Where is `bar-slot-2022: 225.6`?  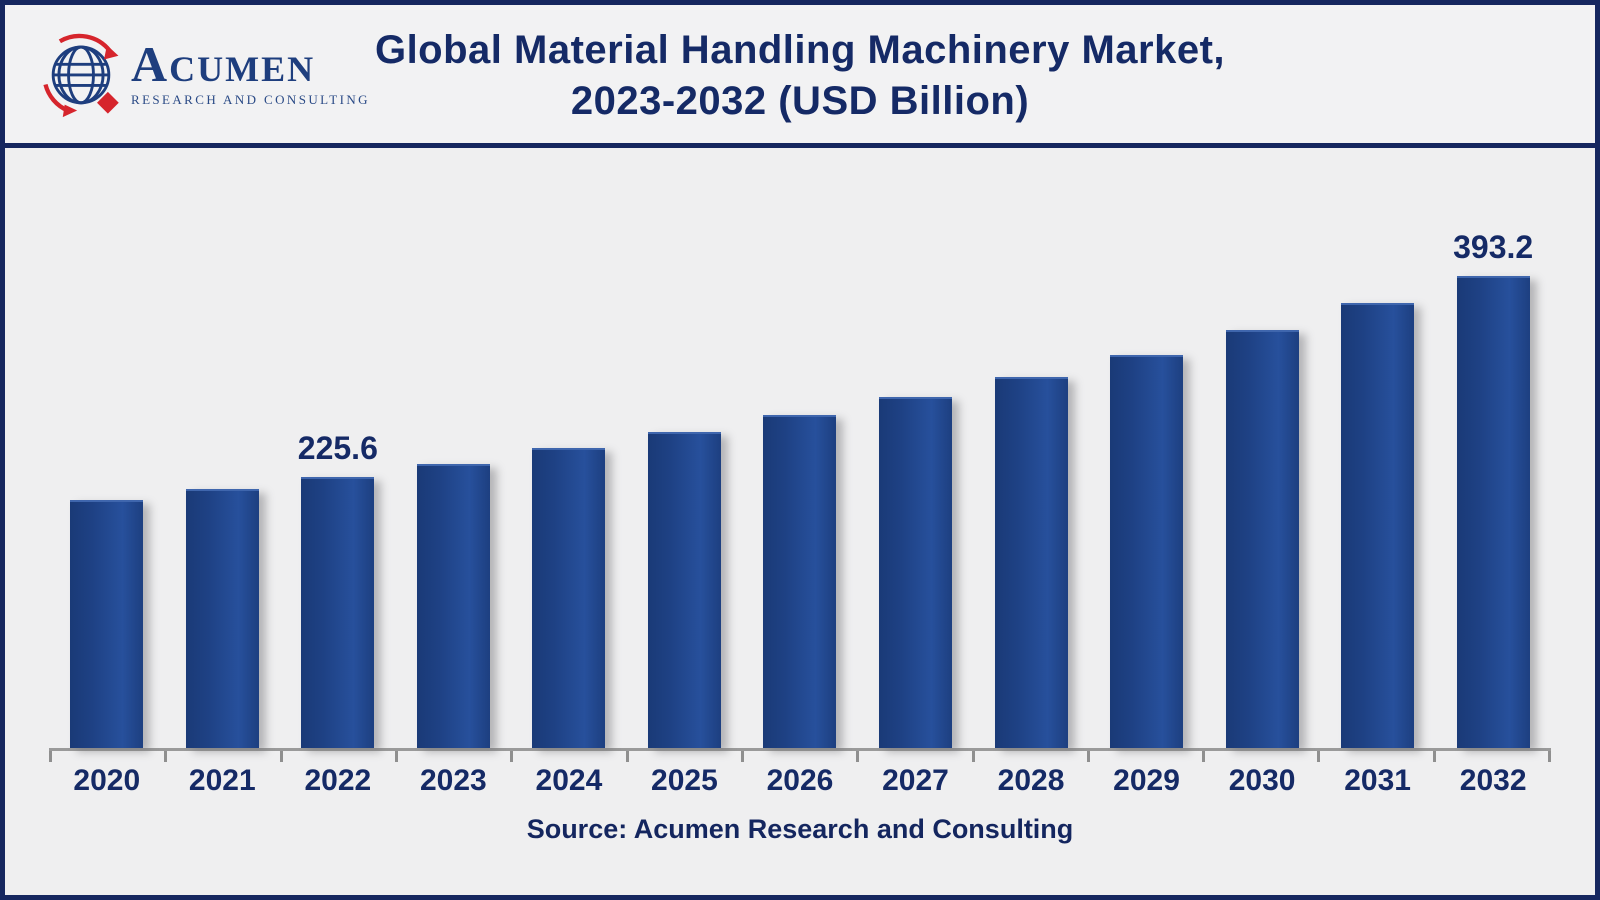 bar-slot-2022: 225.6 is located at coordinates (338, 448).